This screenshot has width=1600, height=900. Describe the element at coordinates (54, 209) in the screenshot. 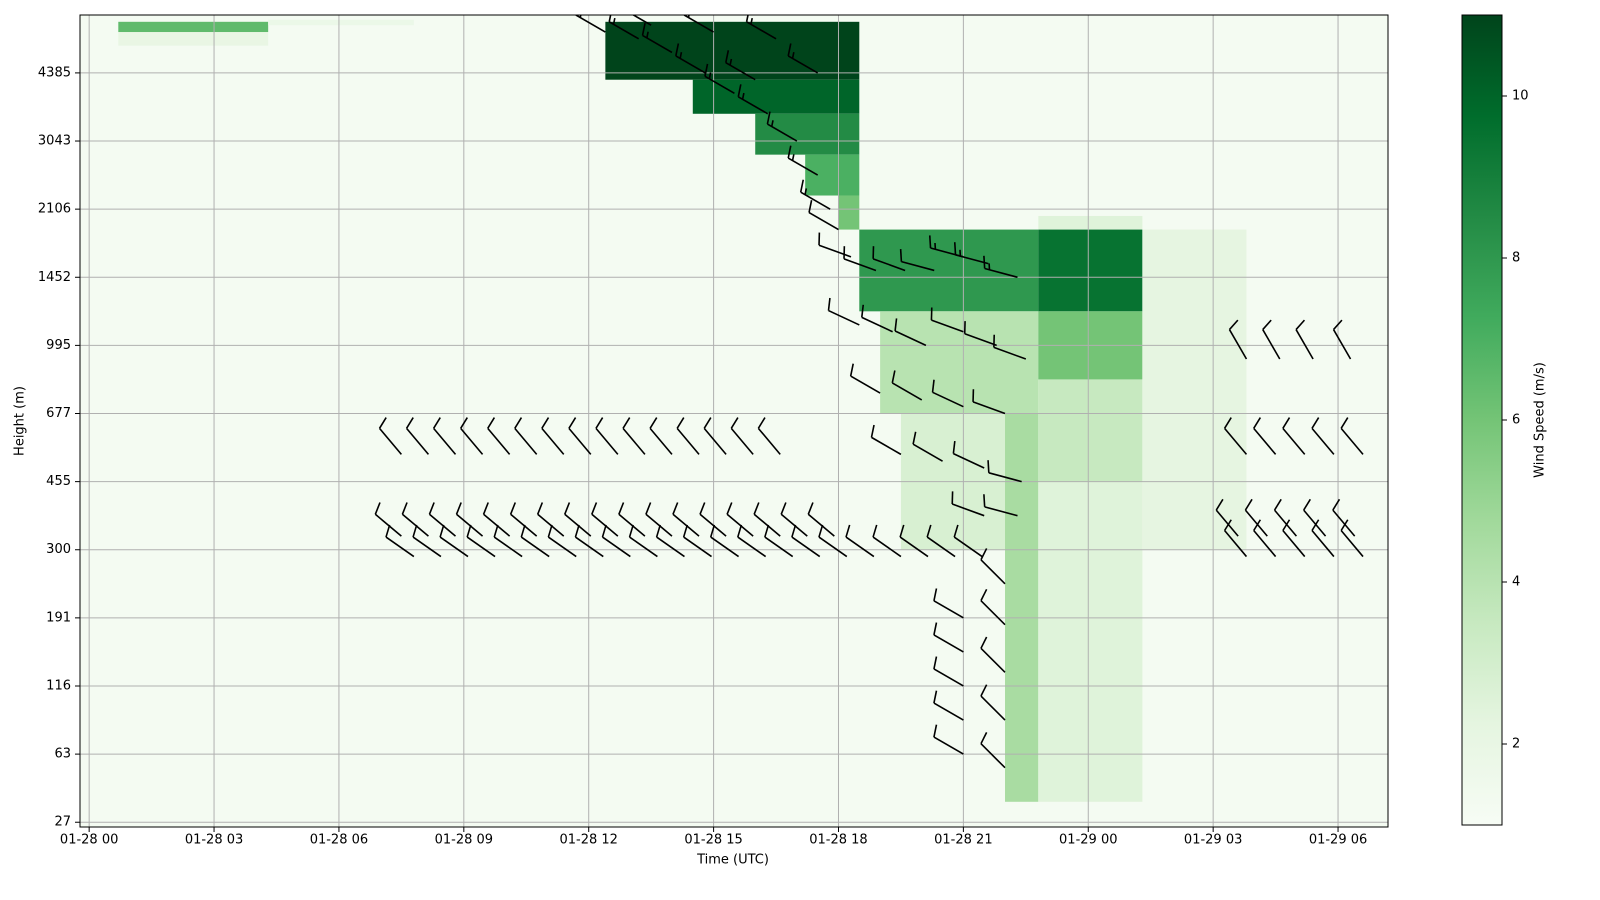

I see `y-tick-label: 2106` at that location.